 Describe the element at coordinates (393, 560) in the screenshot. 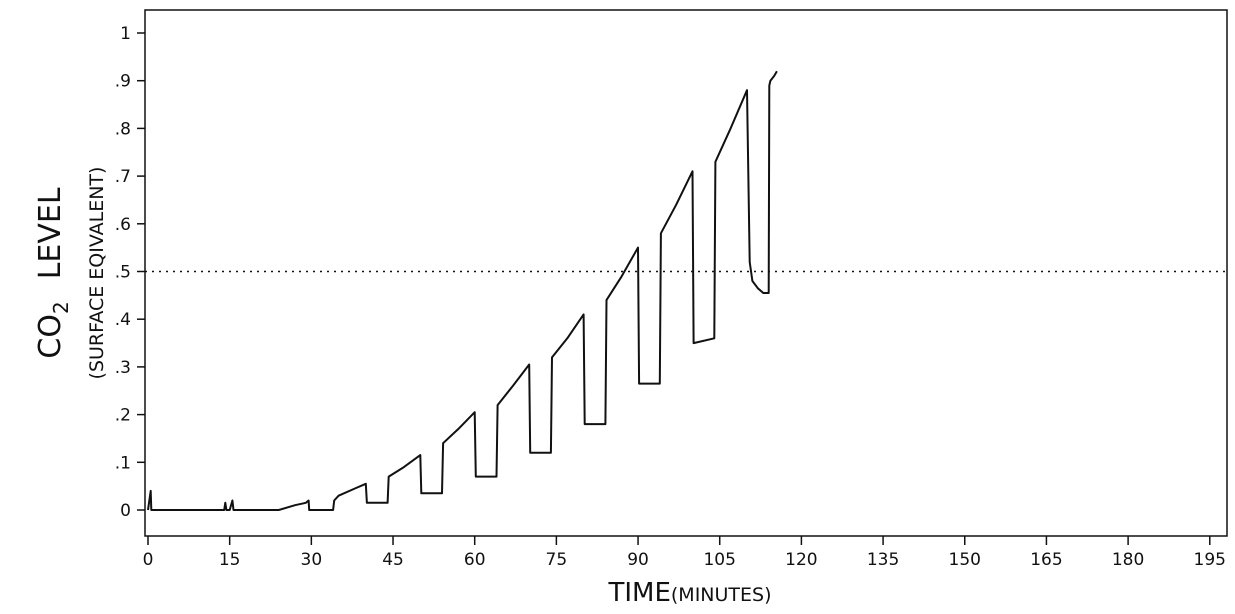

I see `x-tick-label: 45` at that location.